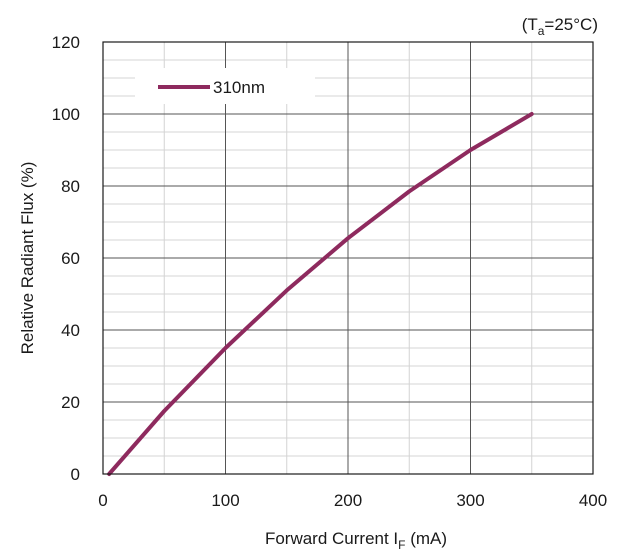 This screenshot has height=554, width=622. Describe the element at coordinates (70, 258) in the screenshot. I see `y-tick-label: 60` at that location.